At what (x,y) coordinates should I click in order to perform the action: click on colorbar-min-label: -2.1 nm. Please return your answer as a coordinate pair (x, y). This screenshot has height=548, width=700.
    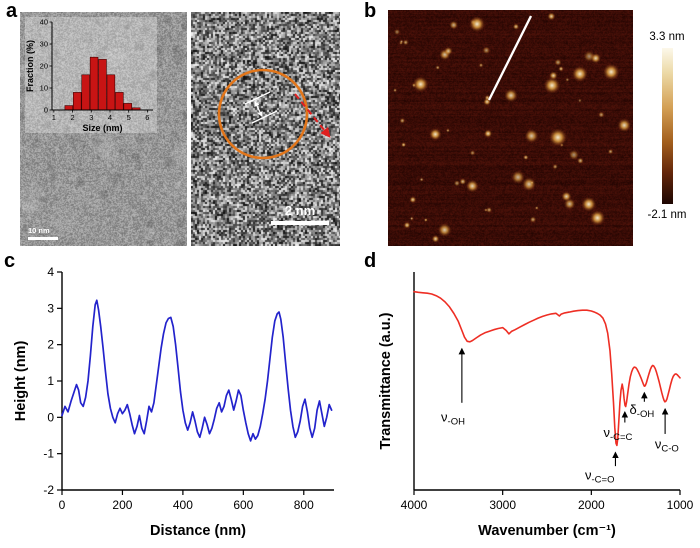
    Looking at the image, I should click on (667, 215).